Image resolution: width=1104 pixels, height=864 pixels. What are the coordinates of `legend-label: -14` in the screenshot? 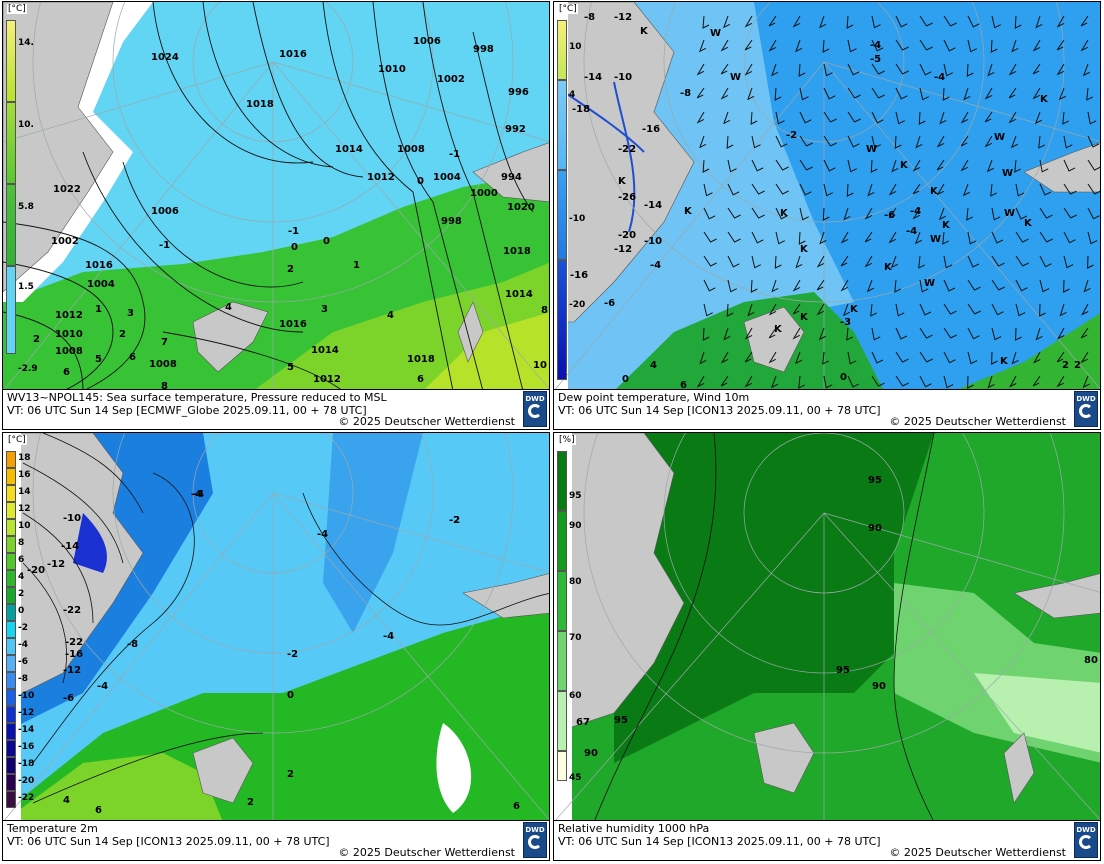 It's located at (26, 730).